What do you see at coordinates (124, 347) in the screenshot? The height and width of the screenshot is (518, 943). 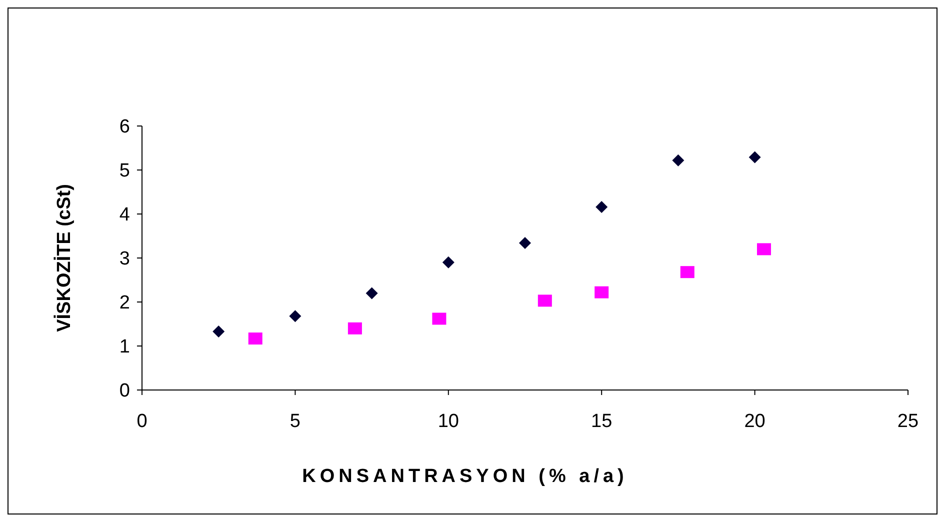 I see `y-tick-label: 1` at bounding box center [124, 347].